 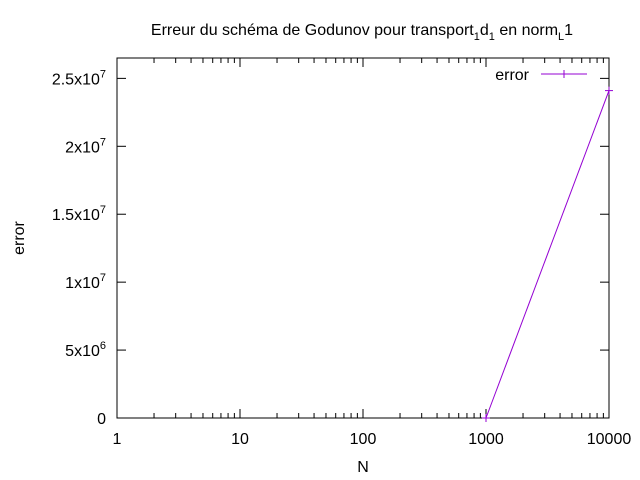 I want to click on y-tick-label: 1.5x10⁷, so click(x=79, y=214).